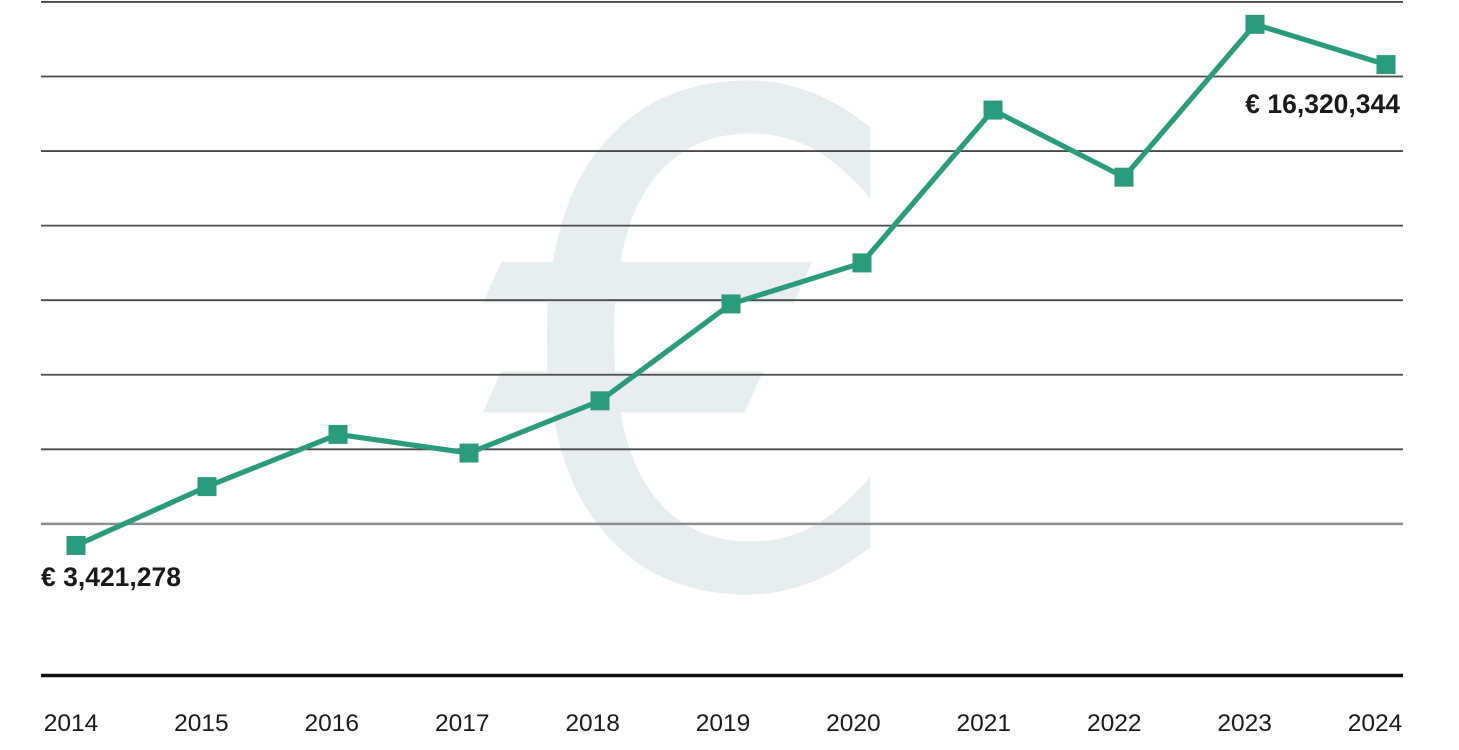  I want to click on data-point-2017, so click(469, 453).